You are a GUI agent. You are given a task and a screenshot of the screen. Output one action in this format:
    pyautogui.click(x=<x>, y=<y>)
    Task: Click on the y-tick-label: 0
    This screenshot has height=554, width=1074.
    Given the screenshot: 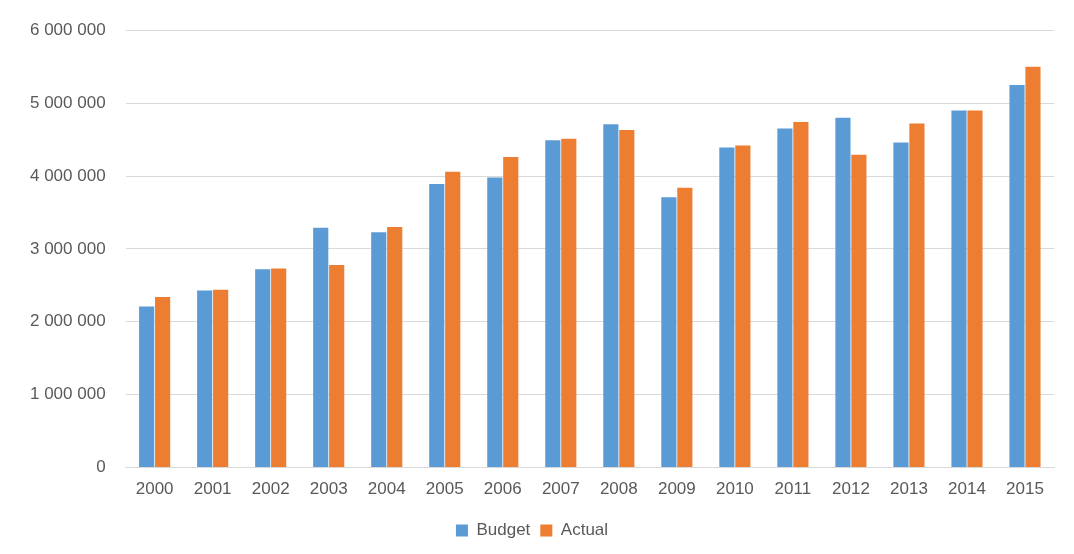 What is the action you would take?
    pyautogui.click(x=101, y=467)
    